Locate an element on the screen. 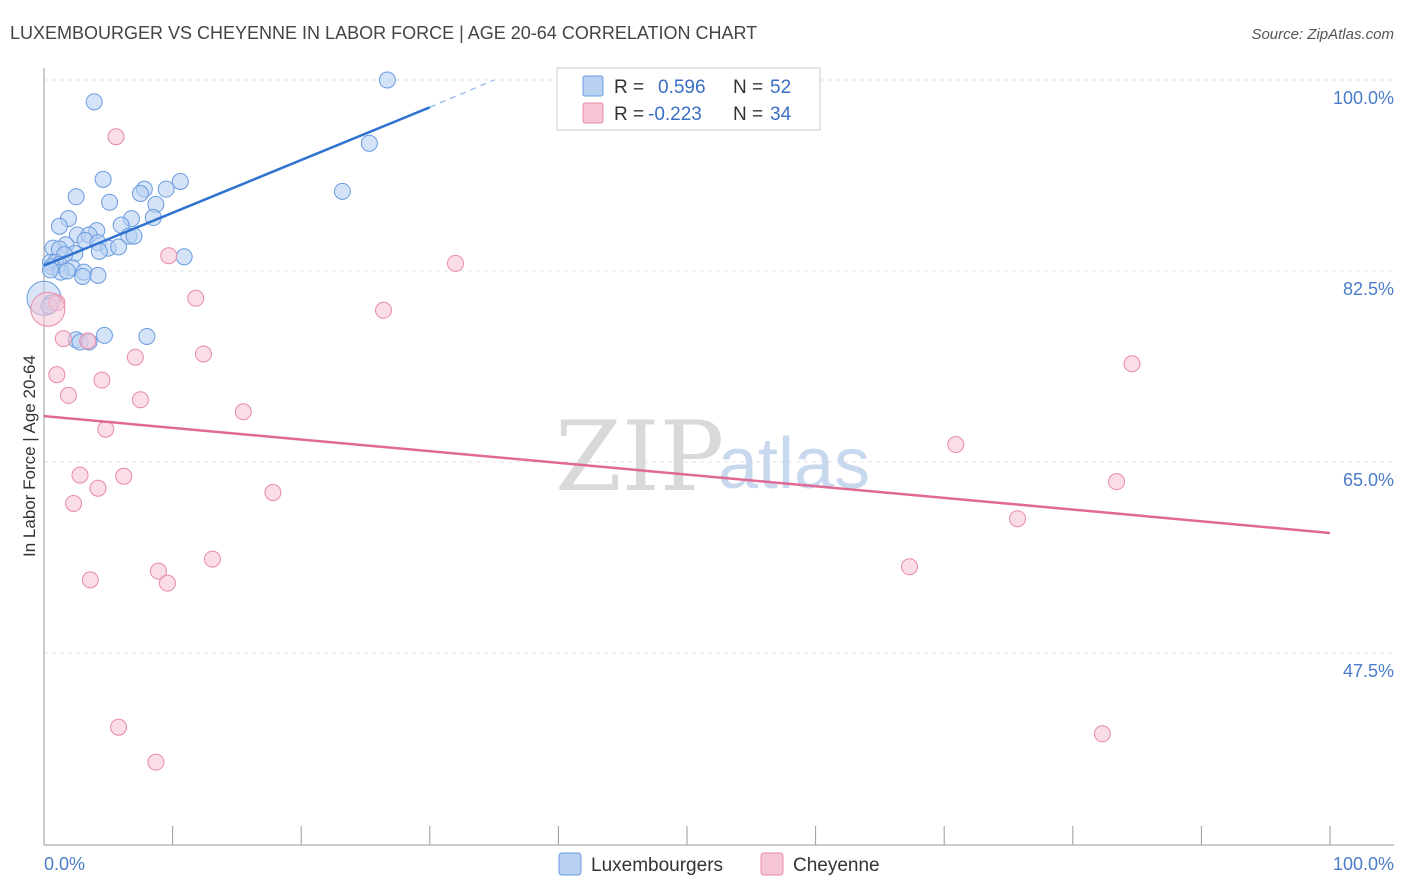  chart-source: Source: ZipAtlas.com is located at coordinates (1322, 34).